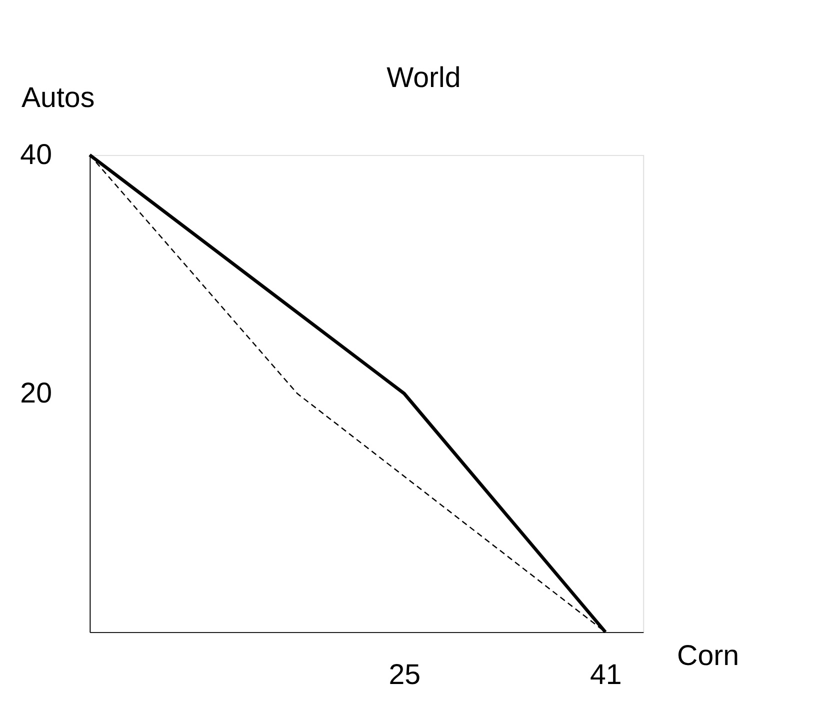  Describe the element at coordinates (708, 656) in the screenshot. I see `x-axis-title: Corn` at that location.